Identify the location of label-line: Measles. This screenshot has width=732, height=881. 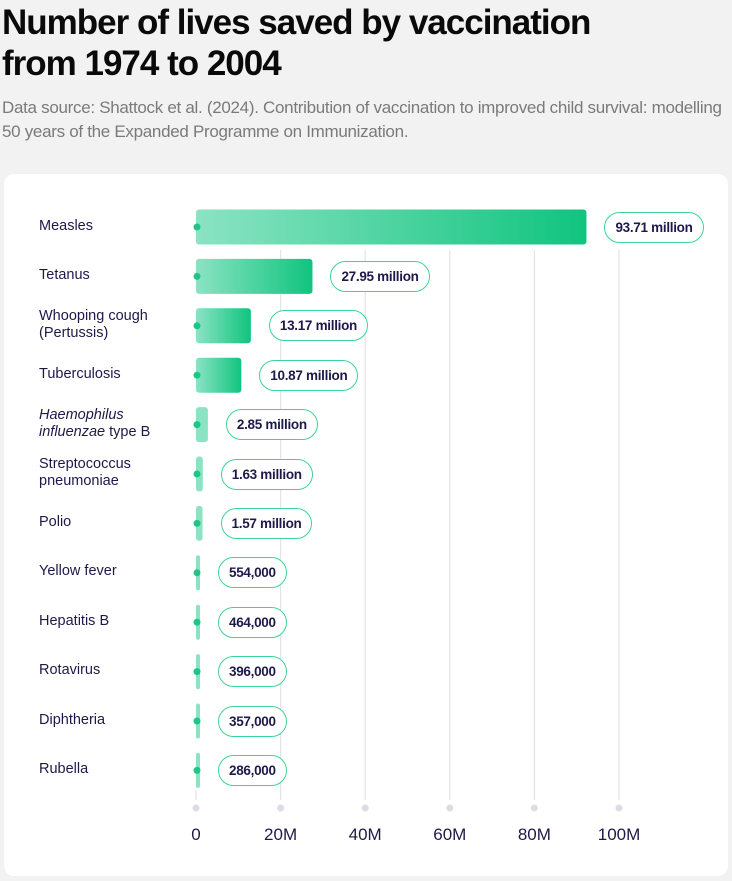
(66, 225).